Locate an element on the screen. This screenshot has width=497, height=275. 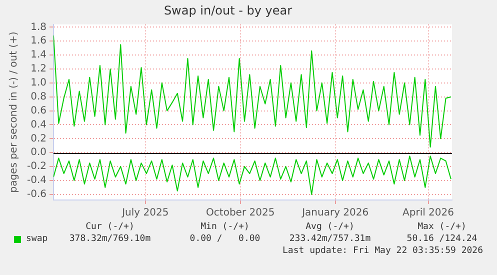
text: 0.00 / 0.00 is located at coordinates (225, 239).